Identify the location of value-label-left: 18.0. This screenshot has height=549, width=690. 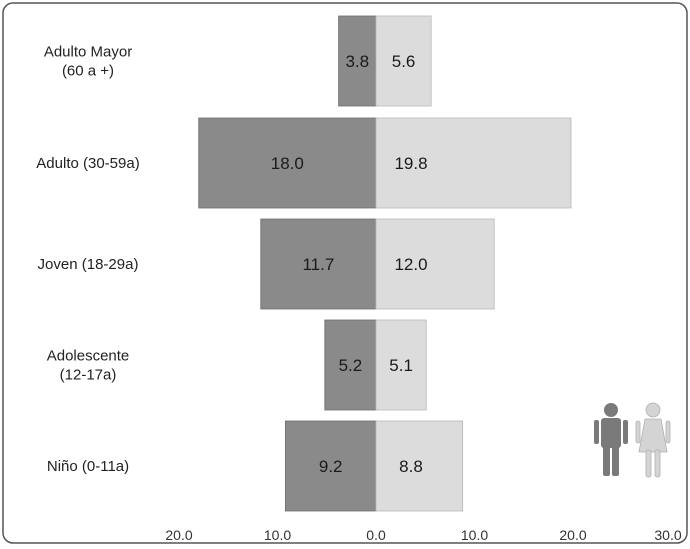
(287, 163).